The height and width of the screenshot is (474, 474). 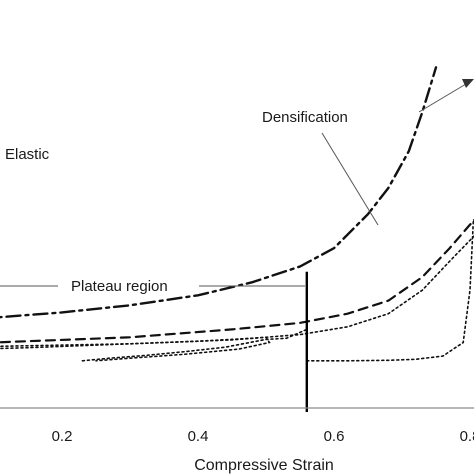 I want to click on annotation-elastic: Elastic, so click(x=27, y=154).